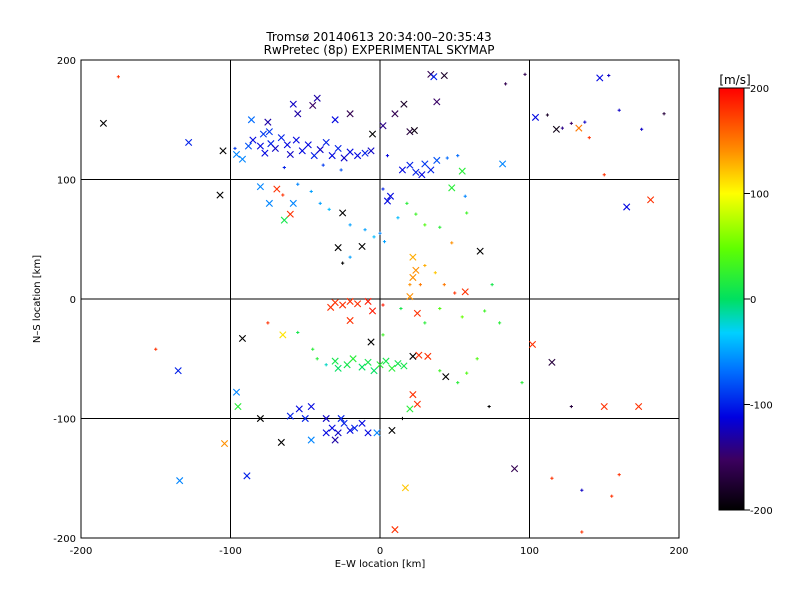  What do you see at coordinates (64, 300) in the screenshot?
I see `y-axis-ticks: -200 -100 0 100 200` at bounding box center [64, 300].